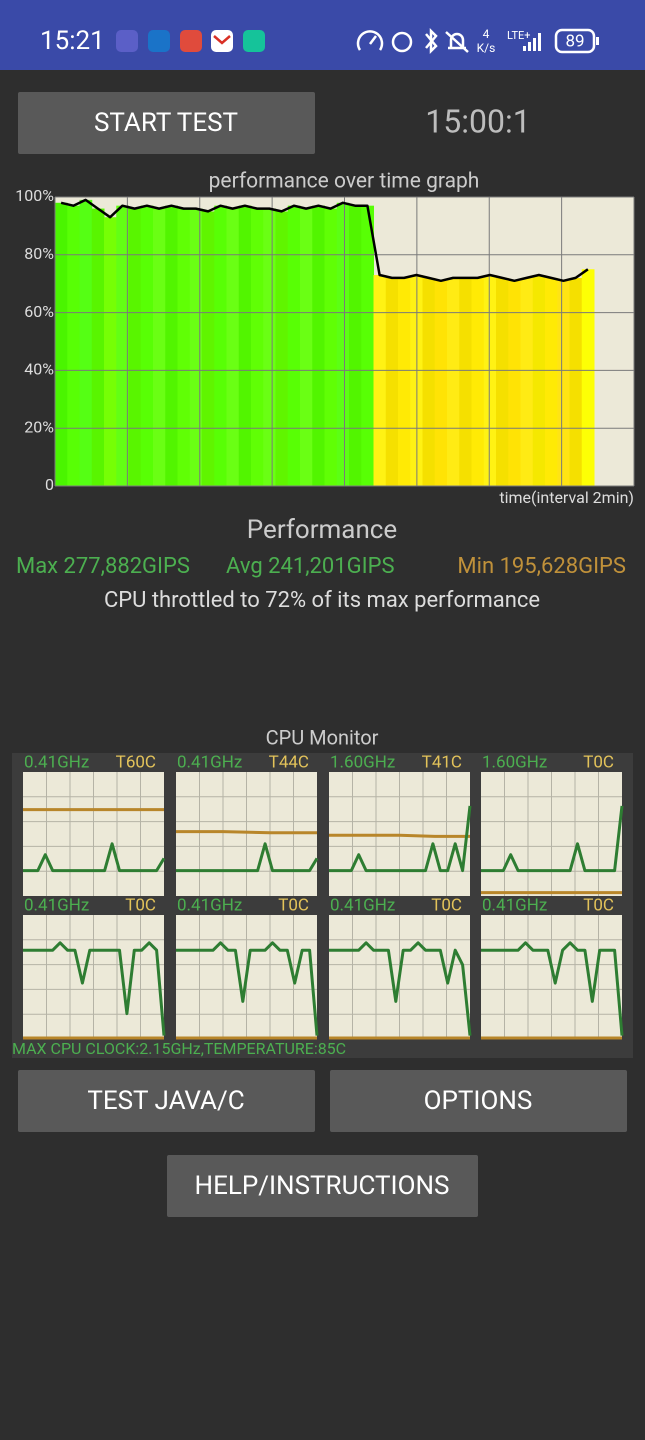 The width and height of the screenshot is (645, 1440). Describe the element at coordinates (72, 41) in the screenshot. I see `clock: 15:21` at that location.